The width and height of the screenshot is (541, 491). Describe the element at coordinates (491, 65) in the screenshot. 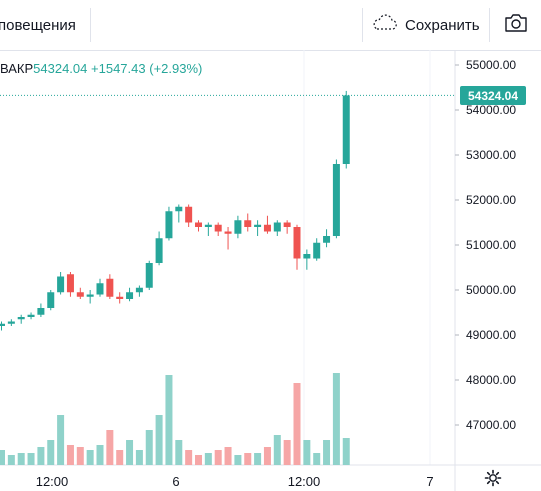

I see `y-tick-label: 55000.00` at that location.